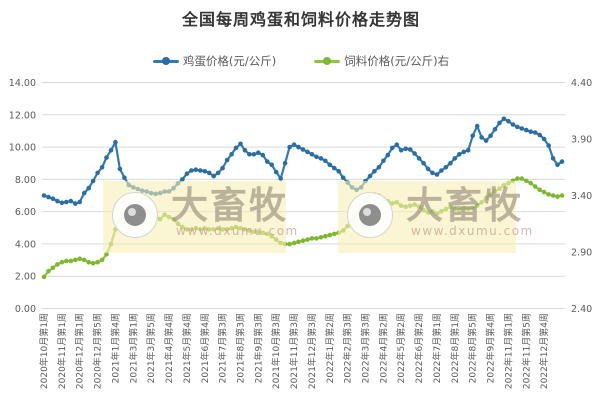 The height and width of the screenshot is (416, 602). I want to click on y-axis-right-labels: 2.40 2.90 3.40 3.90 4.40, so click(581, 196).